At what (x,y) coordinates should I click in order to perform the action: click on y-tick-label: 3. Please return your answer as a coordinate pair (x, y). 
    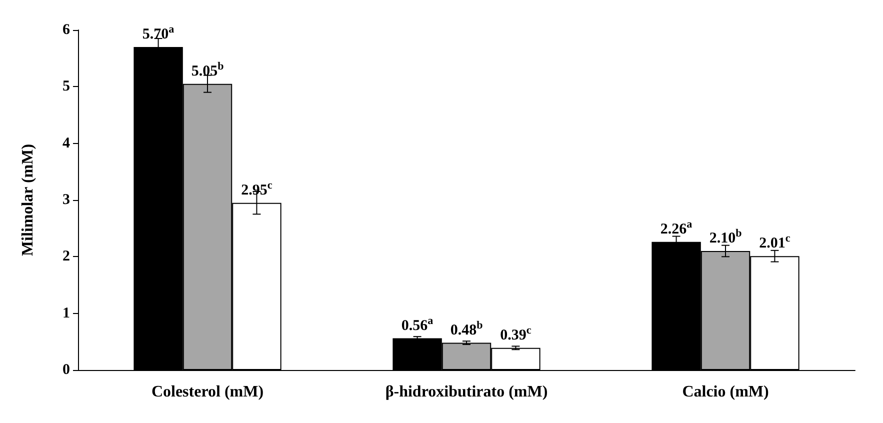
    Looking at the image, I should click on (66, 200).